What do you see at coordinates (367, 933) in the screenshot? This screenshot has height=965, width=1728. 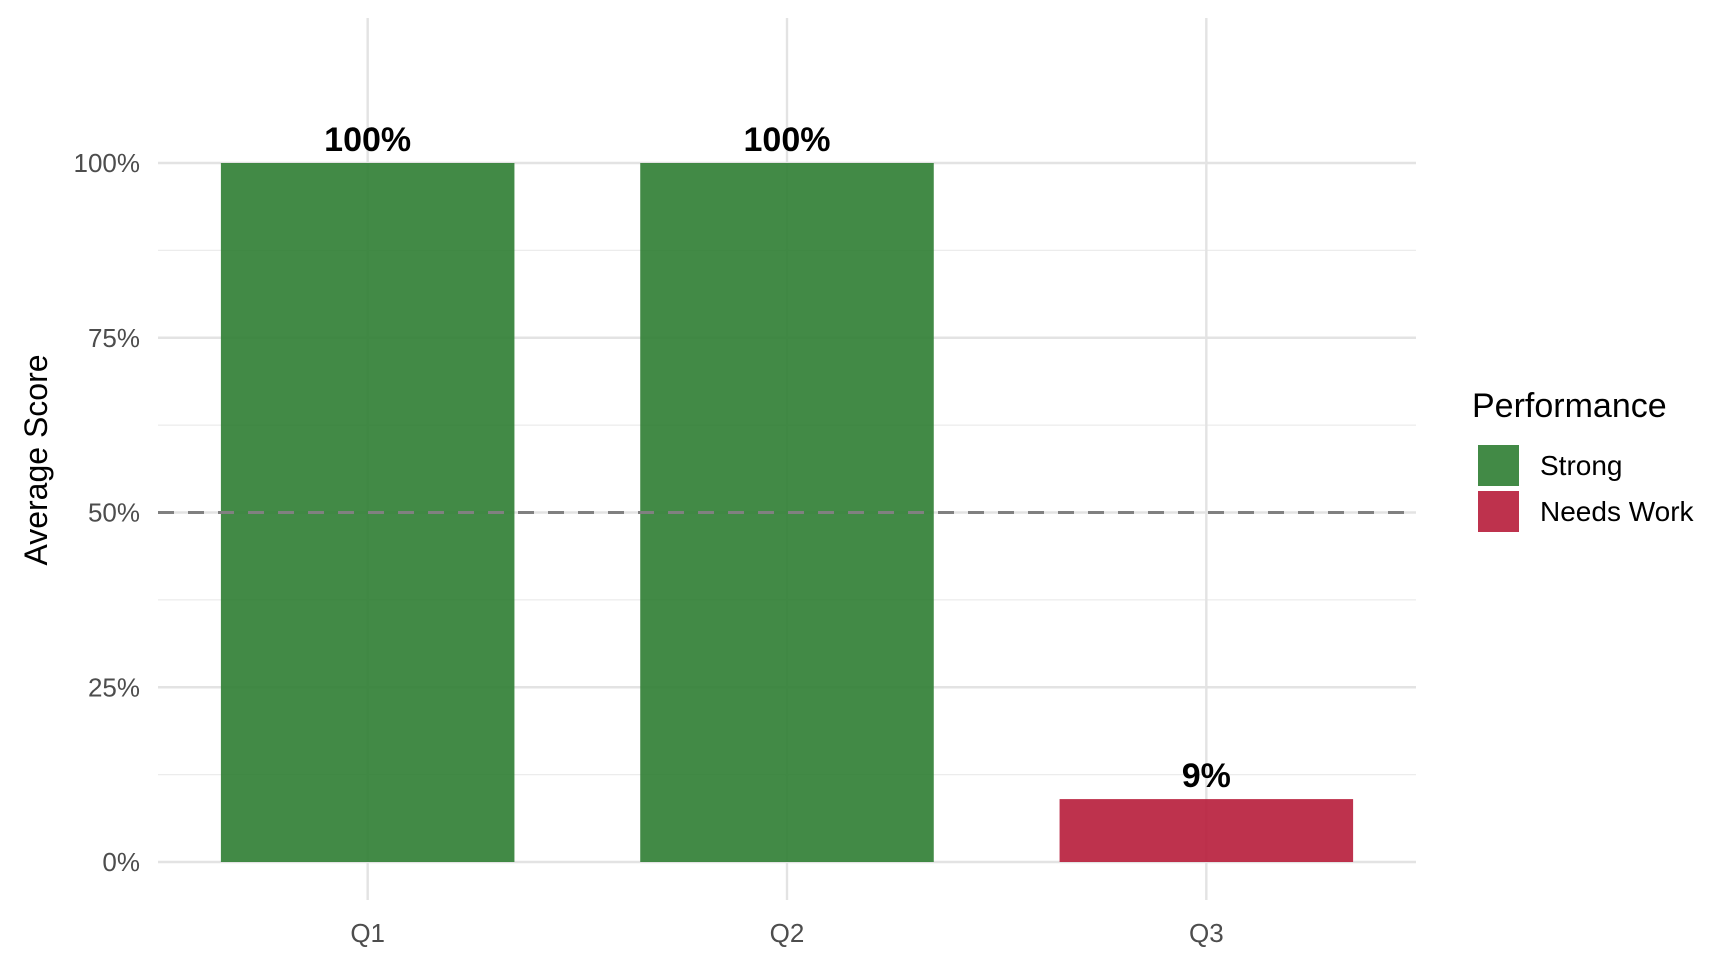 I see `x-tick-label: Q1` at bounding box center [367, 933].